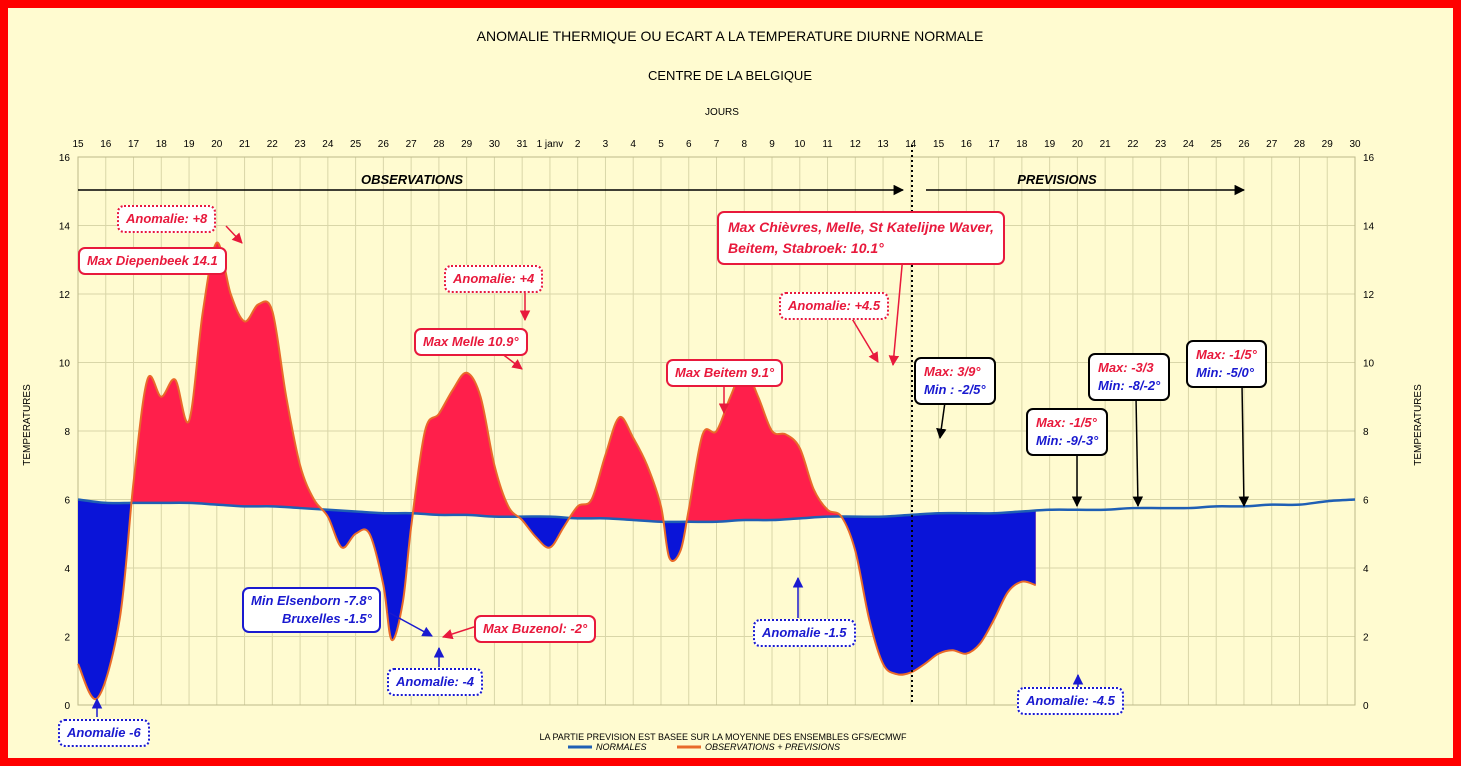 This screenshot has height=766, width=1461. What do you see at coordinates (327, 618) in the screenshot?
I see `annotation-min-elsenborn-line2: Bruxelles -1.5°` at bounding box center [327, 618].